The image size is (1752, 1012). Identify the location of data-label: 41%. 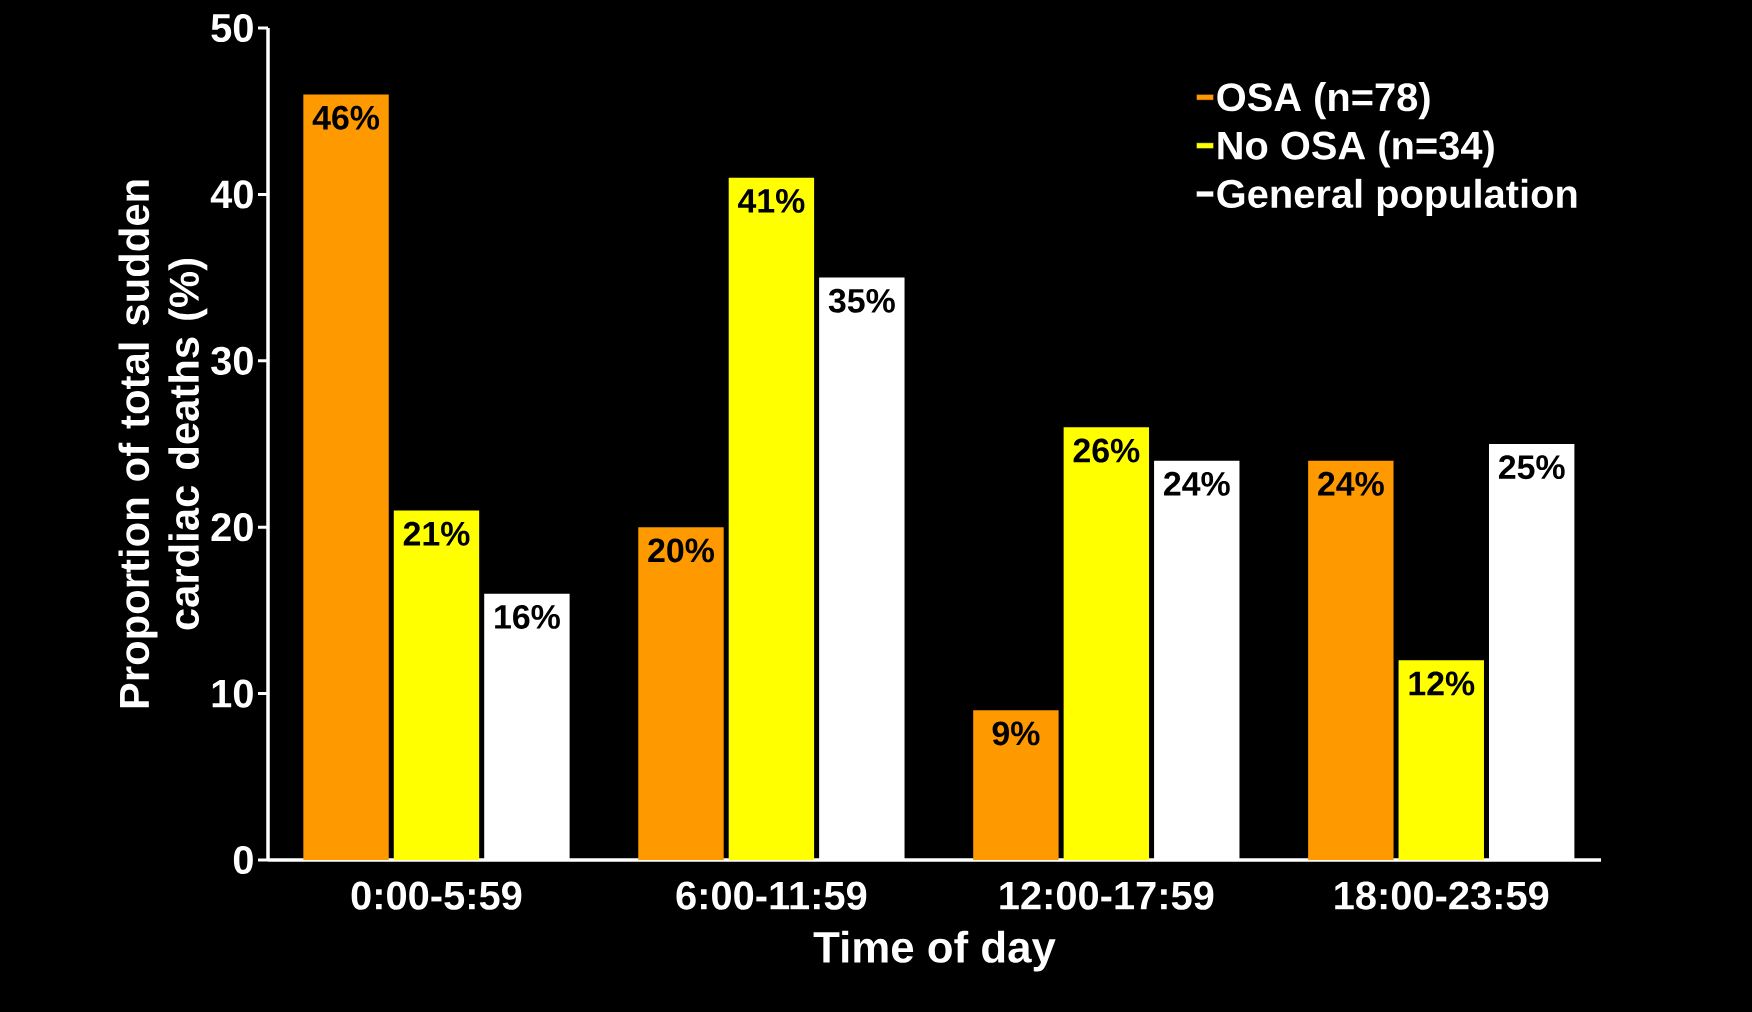
(771, 200).